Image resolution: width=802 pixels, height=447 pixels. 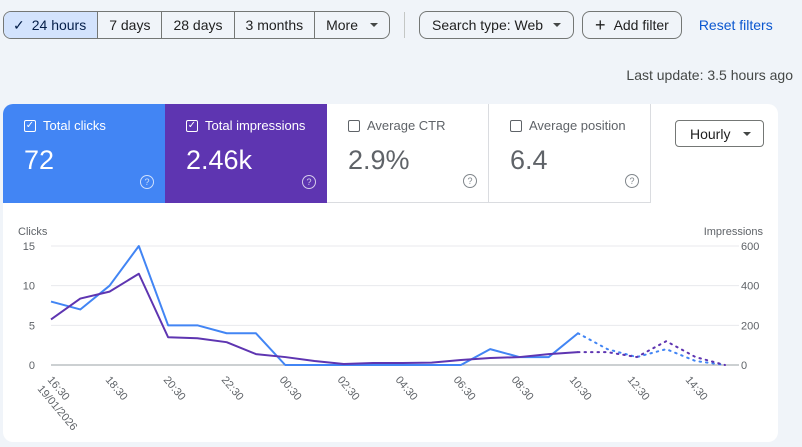 What do you see at coordinates (577, 125) in the screenshot?
I see `metric-label: Average position` at bounding box center [577, 125].